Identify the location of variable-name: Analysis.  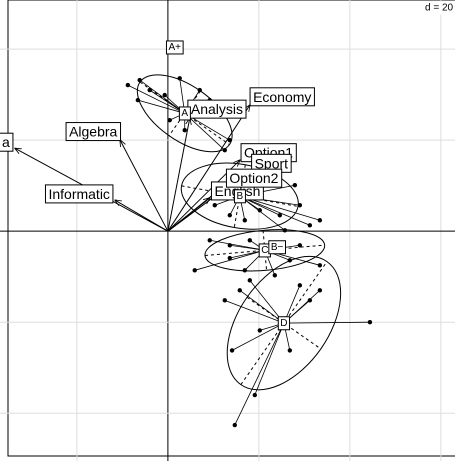
(217, 109).